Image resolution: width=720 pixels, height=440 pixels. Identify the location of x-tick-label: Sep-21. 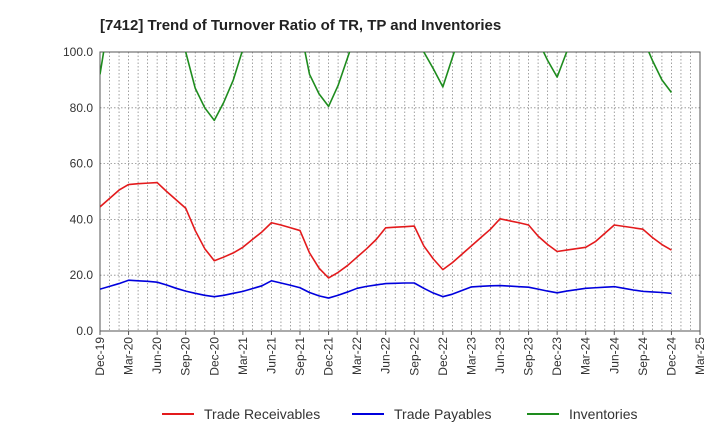
(300, 356).